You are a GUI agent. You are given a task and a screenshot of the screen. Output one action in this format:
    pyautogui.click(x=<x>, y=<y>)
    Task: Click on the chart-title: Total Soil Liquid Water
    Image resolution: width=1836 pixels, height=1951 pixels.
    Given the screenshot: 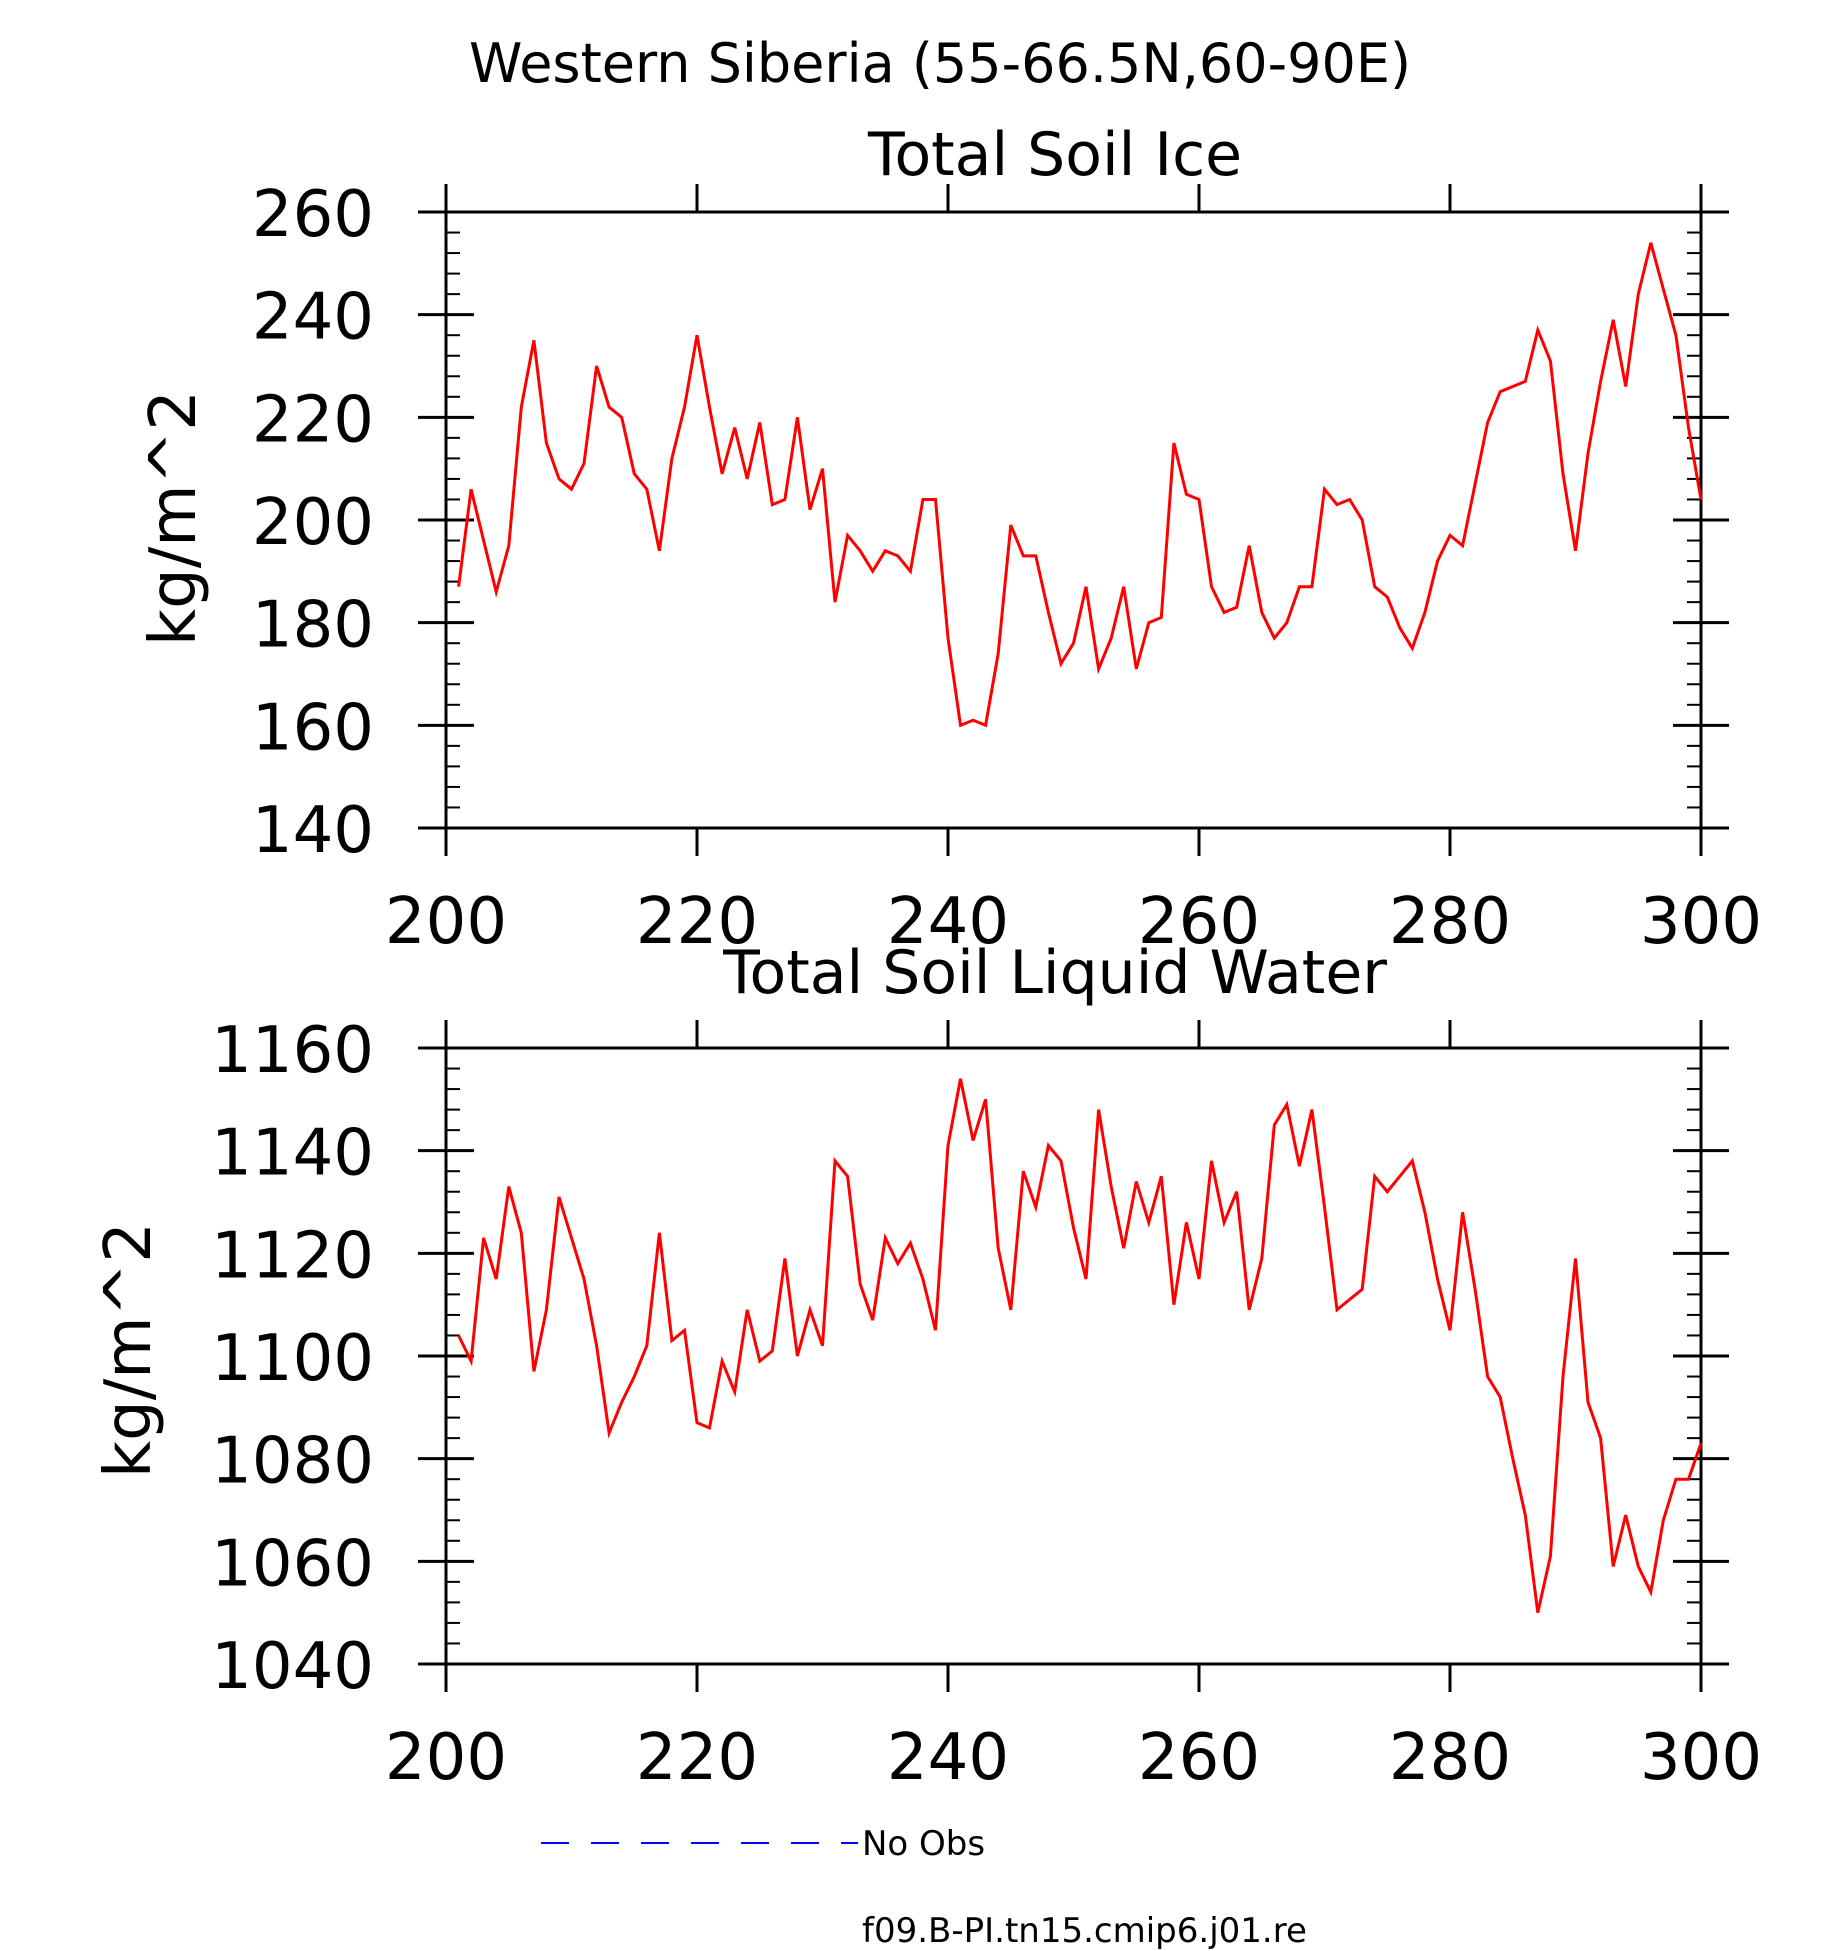 What is the action you would take?
    pyautogui.click(x=1054, y=973)
    